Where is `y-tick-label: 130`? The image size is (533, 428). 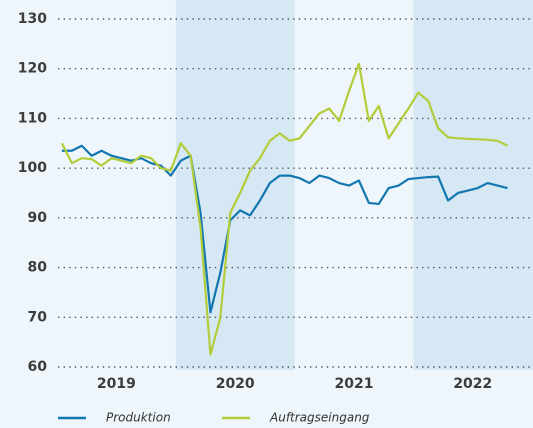 y-tick-label: 130 is located at coordinates (32, 19).